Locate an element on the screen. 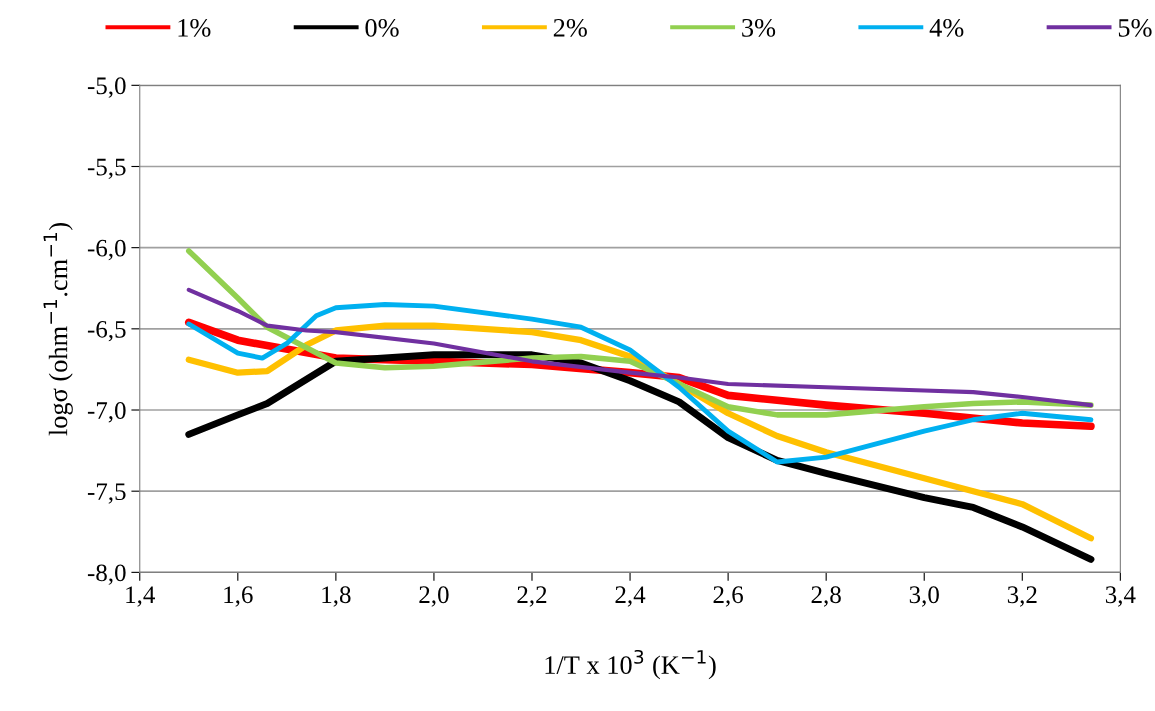  y-tick-label: -6,0 is located at coordinates (106, 250).